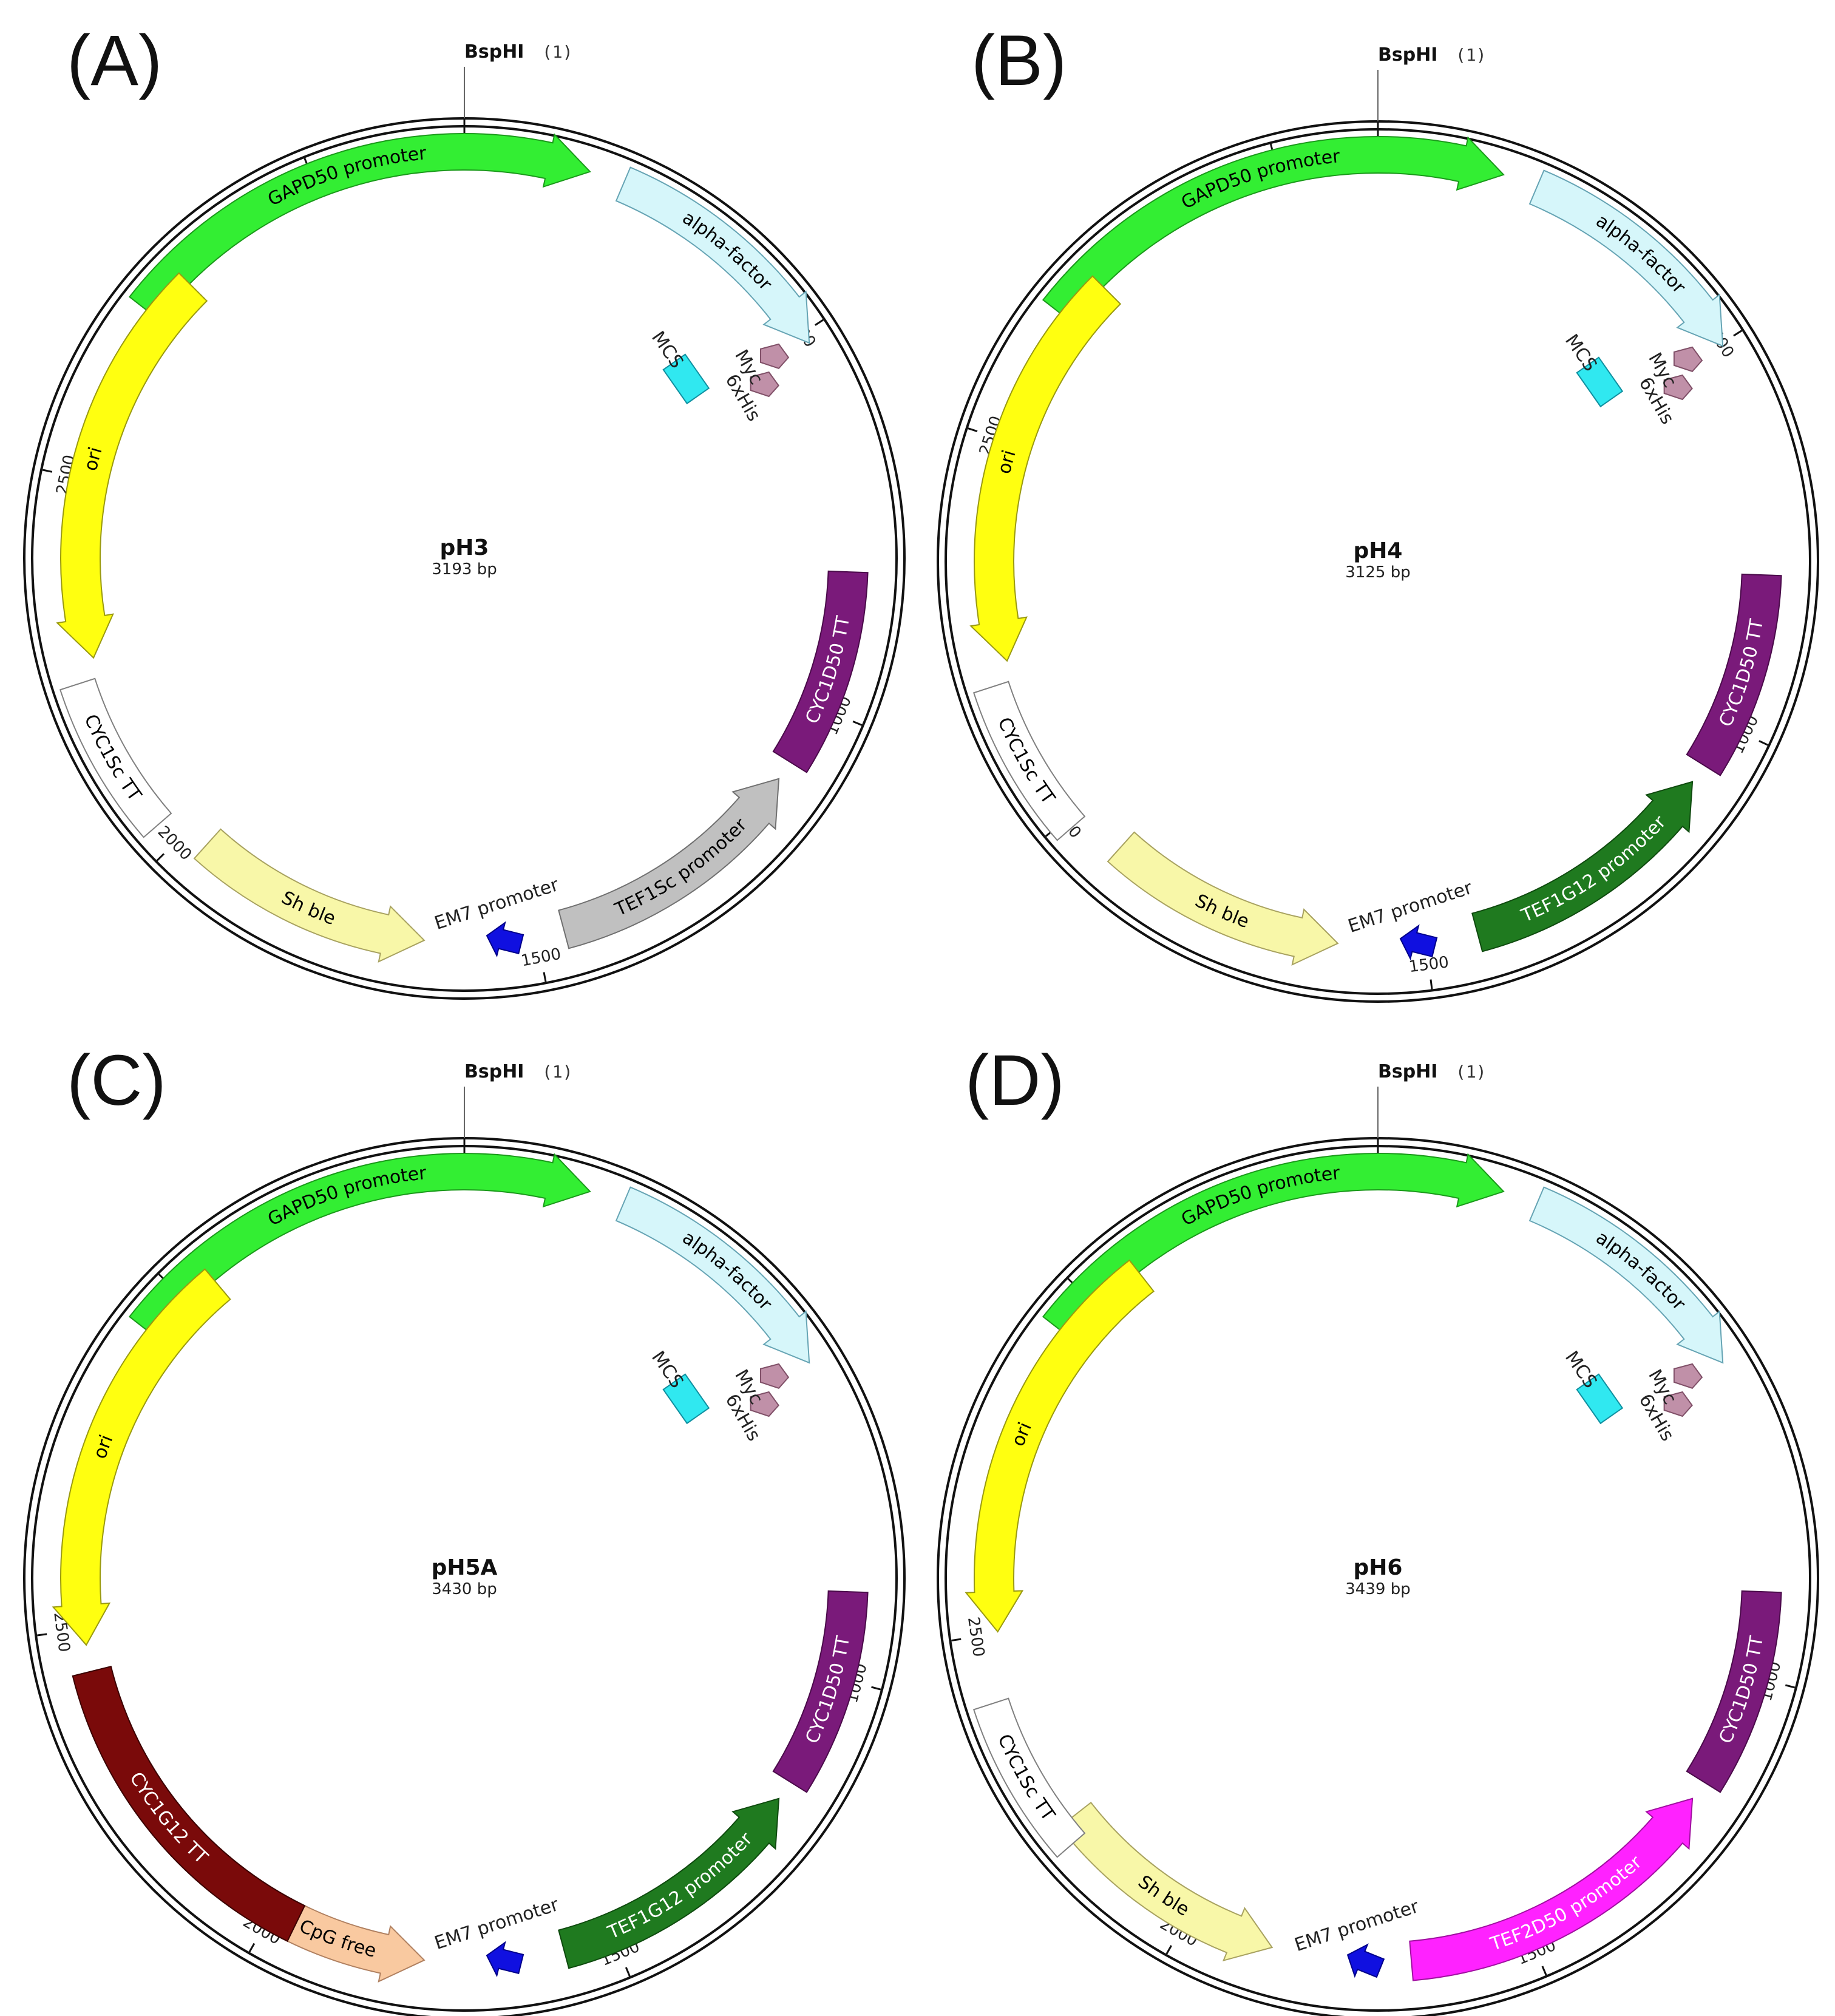  I want to click on panel-letter: (A), so click(115, 61).